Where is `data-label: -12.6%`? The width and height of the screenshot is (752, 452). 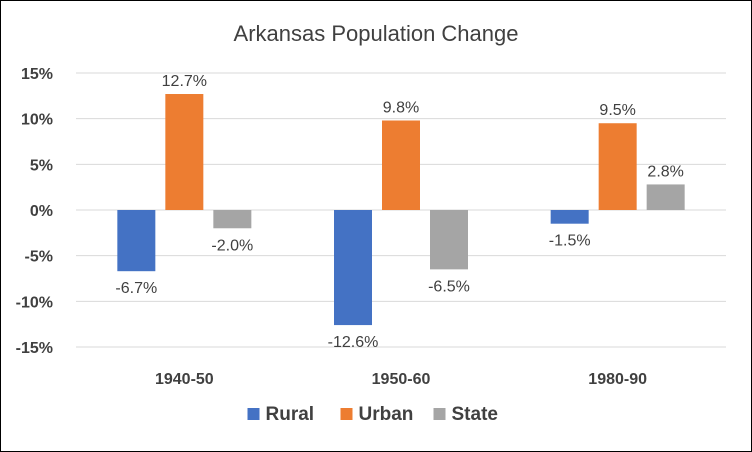
data-label: -12.6% is located at coordinates (353, 342).